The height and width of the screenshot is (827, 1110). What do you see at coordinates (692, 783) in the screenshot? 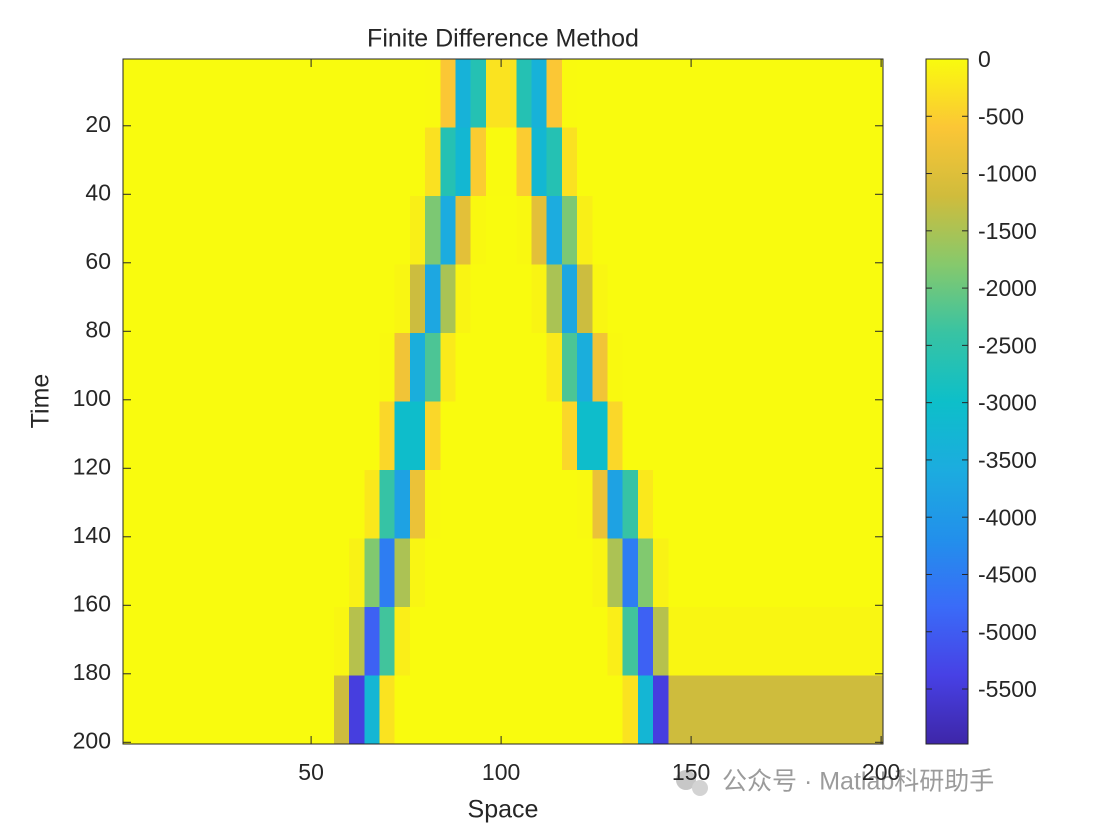
I see `watermark-icon` at bounding box center [692, 783].